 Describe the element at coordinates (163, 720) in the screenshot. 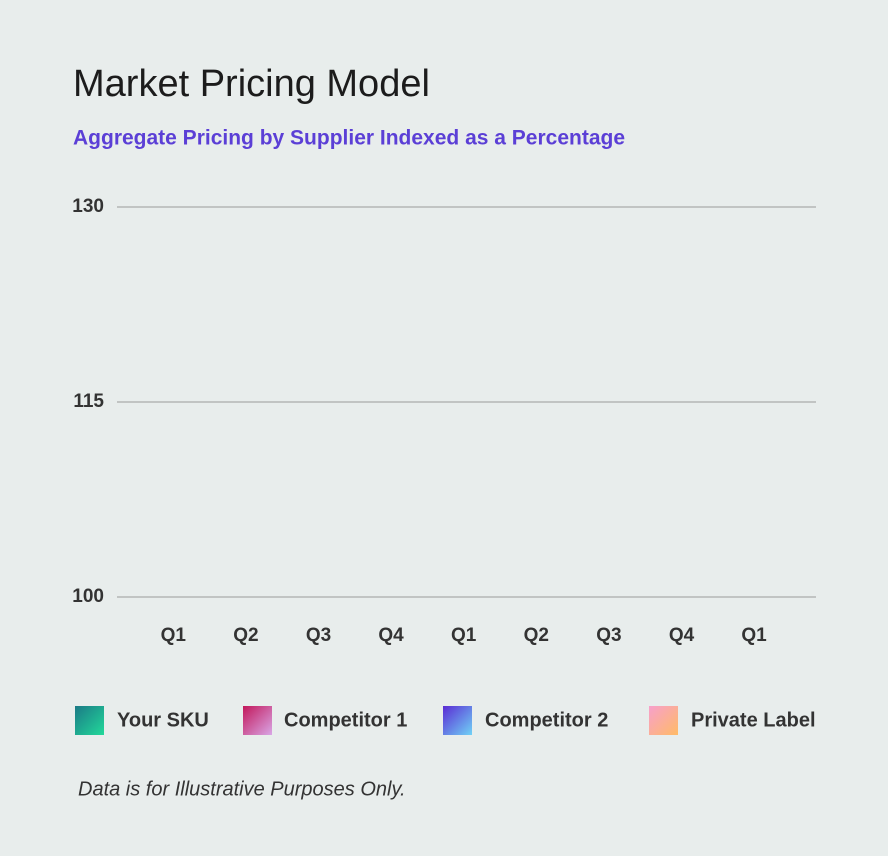

I see `legend-label: Your SKU` at that location.